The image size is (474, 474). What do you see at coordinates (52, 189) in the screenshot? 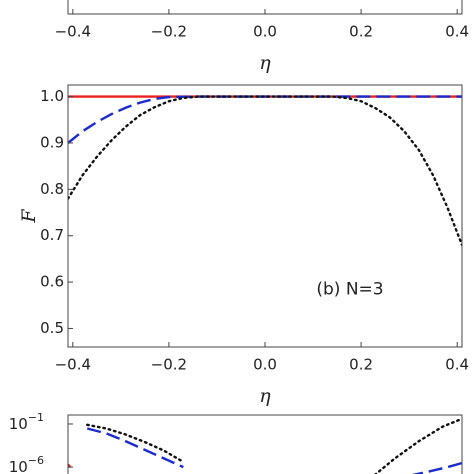
I see `y-tick-label: 0.8` at bounding box center [52, 189].